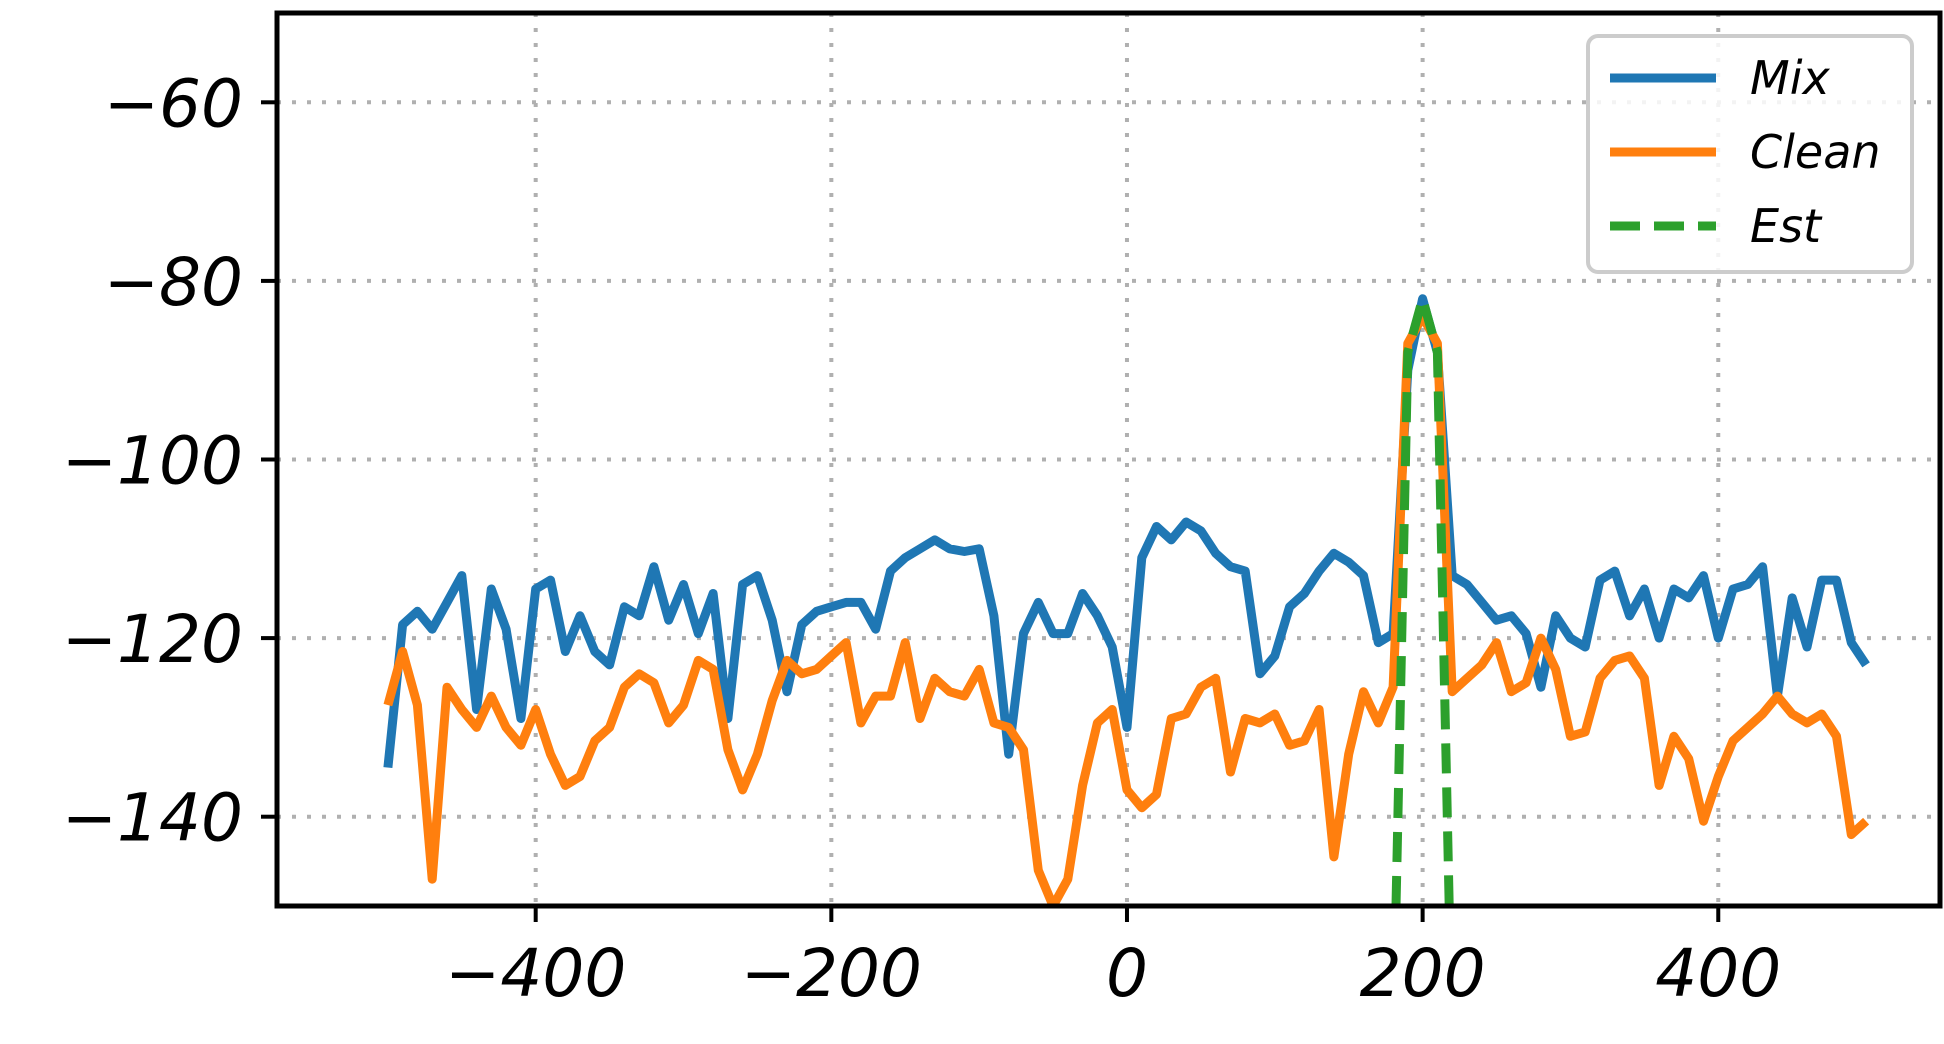  I want to click on legend-label-clean: Clean, so click(1815, 152).